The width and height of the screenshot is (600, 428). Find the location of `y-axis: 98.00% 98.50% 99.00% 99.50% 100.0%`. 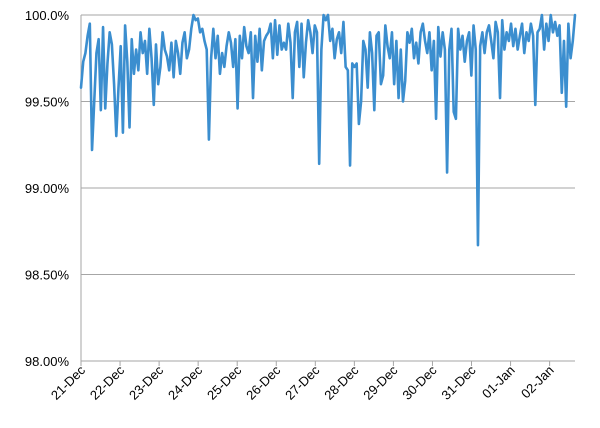

y-axis: 98.00% 98.50% 99.00% 99.50% 100.0% is located at coordinates (53, 188).